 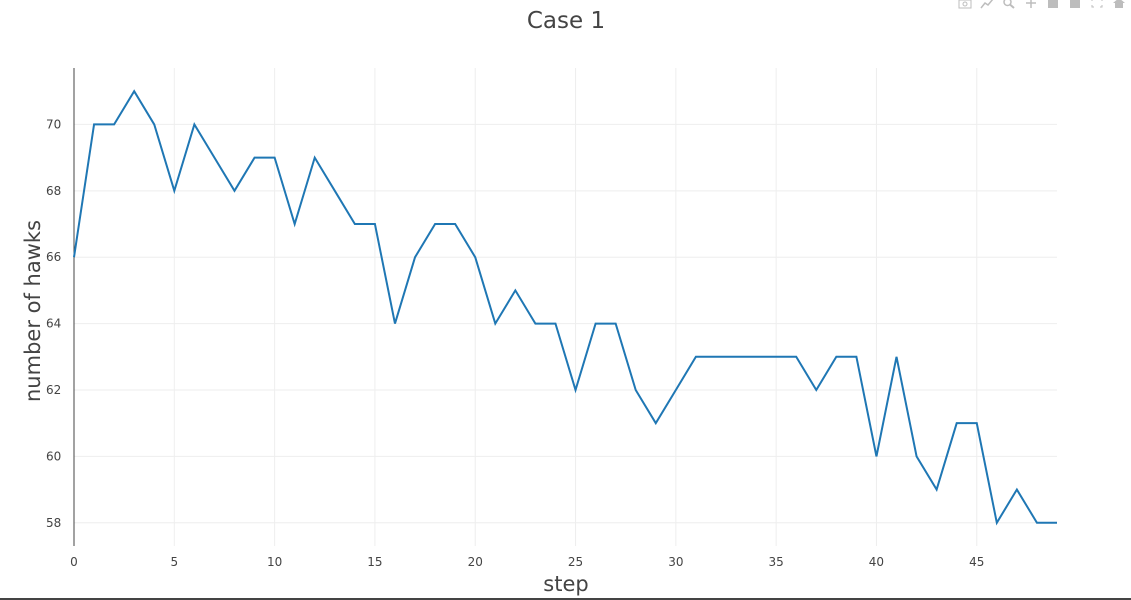 I want to click on zoom-icon, so click(x=1009, y=5).